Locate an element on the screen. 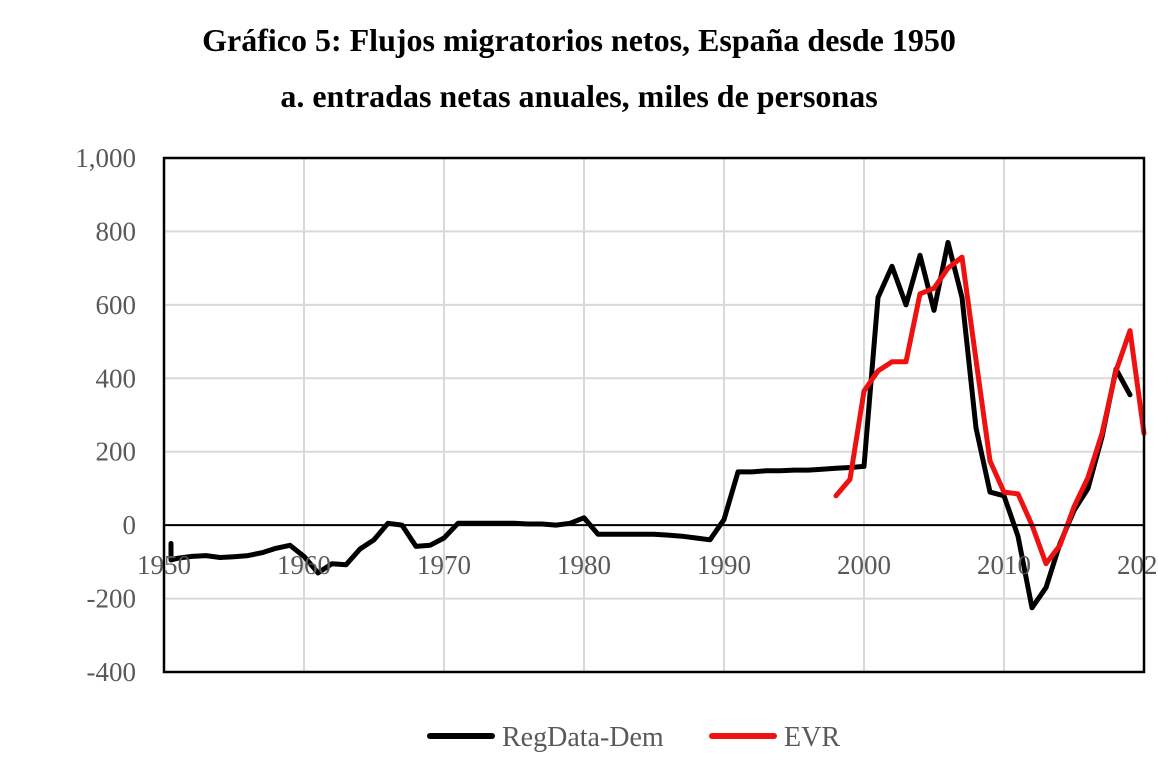  x-tick-label: 1980 is located at coordinates (584, 565).